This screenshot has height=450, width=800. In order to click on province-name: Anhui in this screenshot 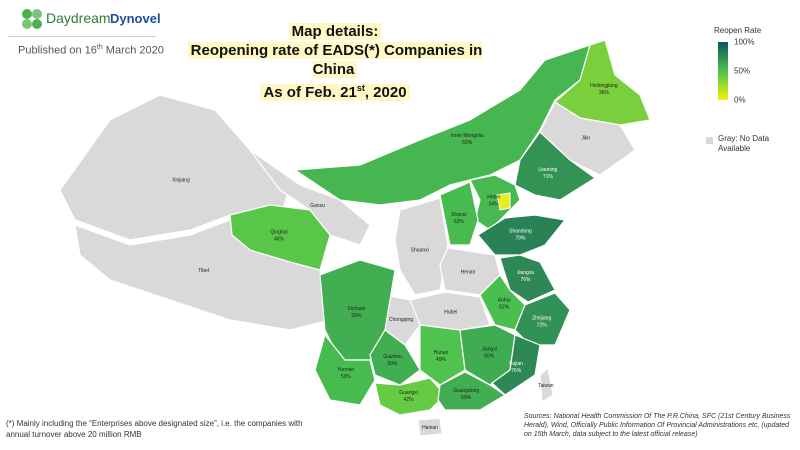, I will do `click(504, 300)`.